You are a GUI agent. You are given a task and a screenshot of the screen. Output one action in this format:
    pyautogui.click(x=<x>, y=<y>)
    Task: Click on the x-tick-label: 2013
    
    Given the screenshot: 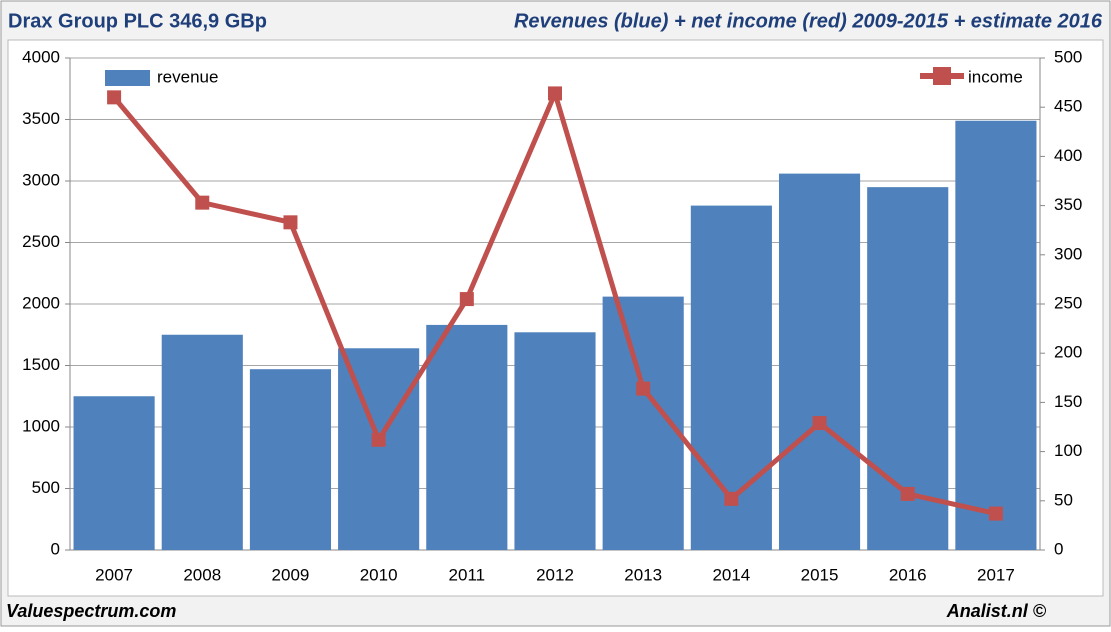 What is the action you would take?
    pyautogui.click(x=643, y=574)
    